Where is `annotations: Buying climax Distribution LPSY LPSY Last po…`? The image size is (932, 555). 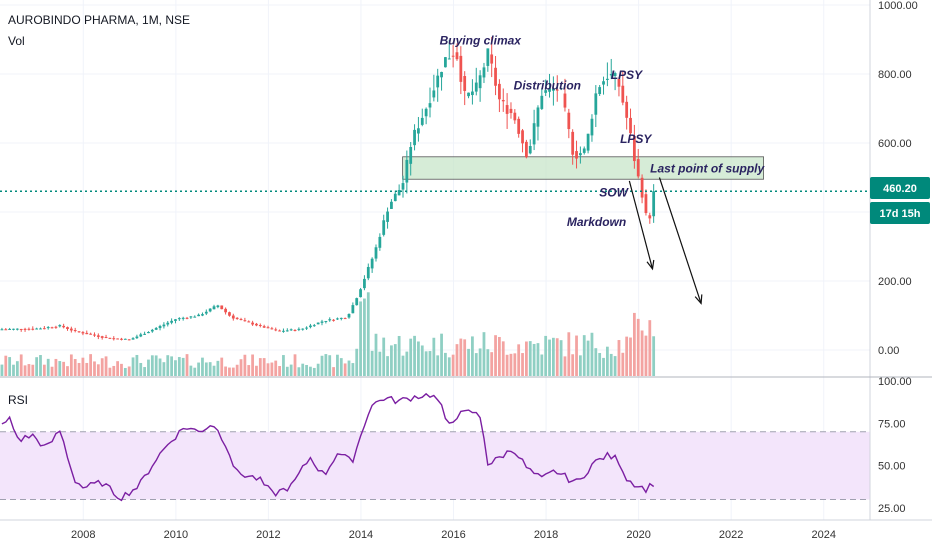
annotations: Buying climax Distribution LPSY LPSY Last po… is located at coordinates (603, 131).